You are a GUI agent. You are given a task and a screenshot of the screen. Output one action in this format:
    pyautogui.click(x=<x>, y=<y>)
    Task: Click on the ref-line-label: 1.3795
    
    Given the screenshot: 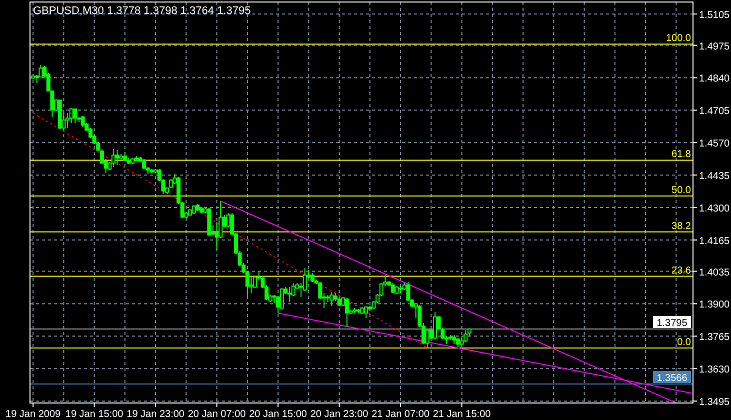 What is the action you would take?
    pyautogui.click(x=672, y=323)
    